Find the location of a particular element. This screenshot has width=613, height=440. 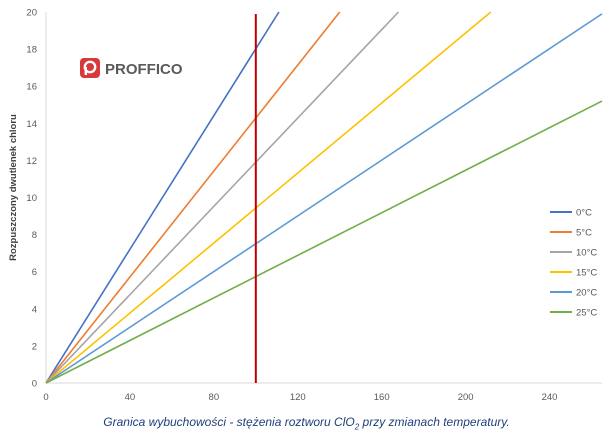

y-tick-label: 0 is located at coordinates (34, 384).